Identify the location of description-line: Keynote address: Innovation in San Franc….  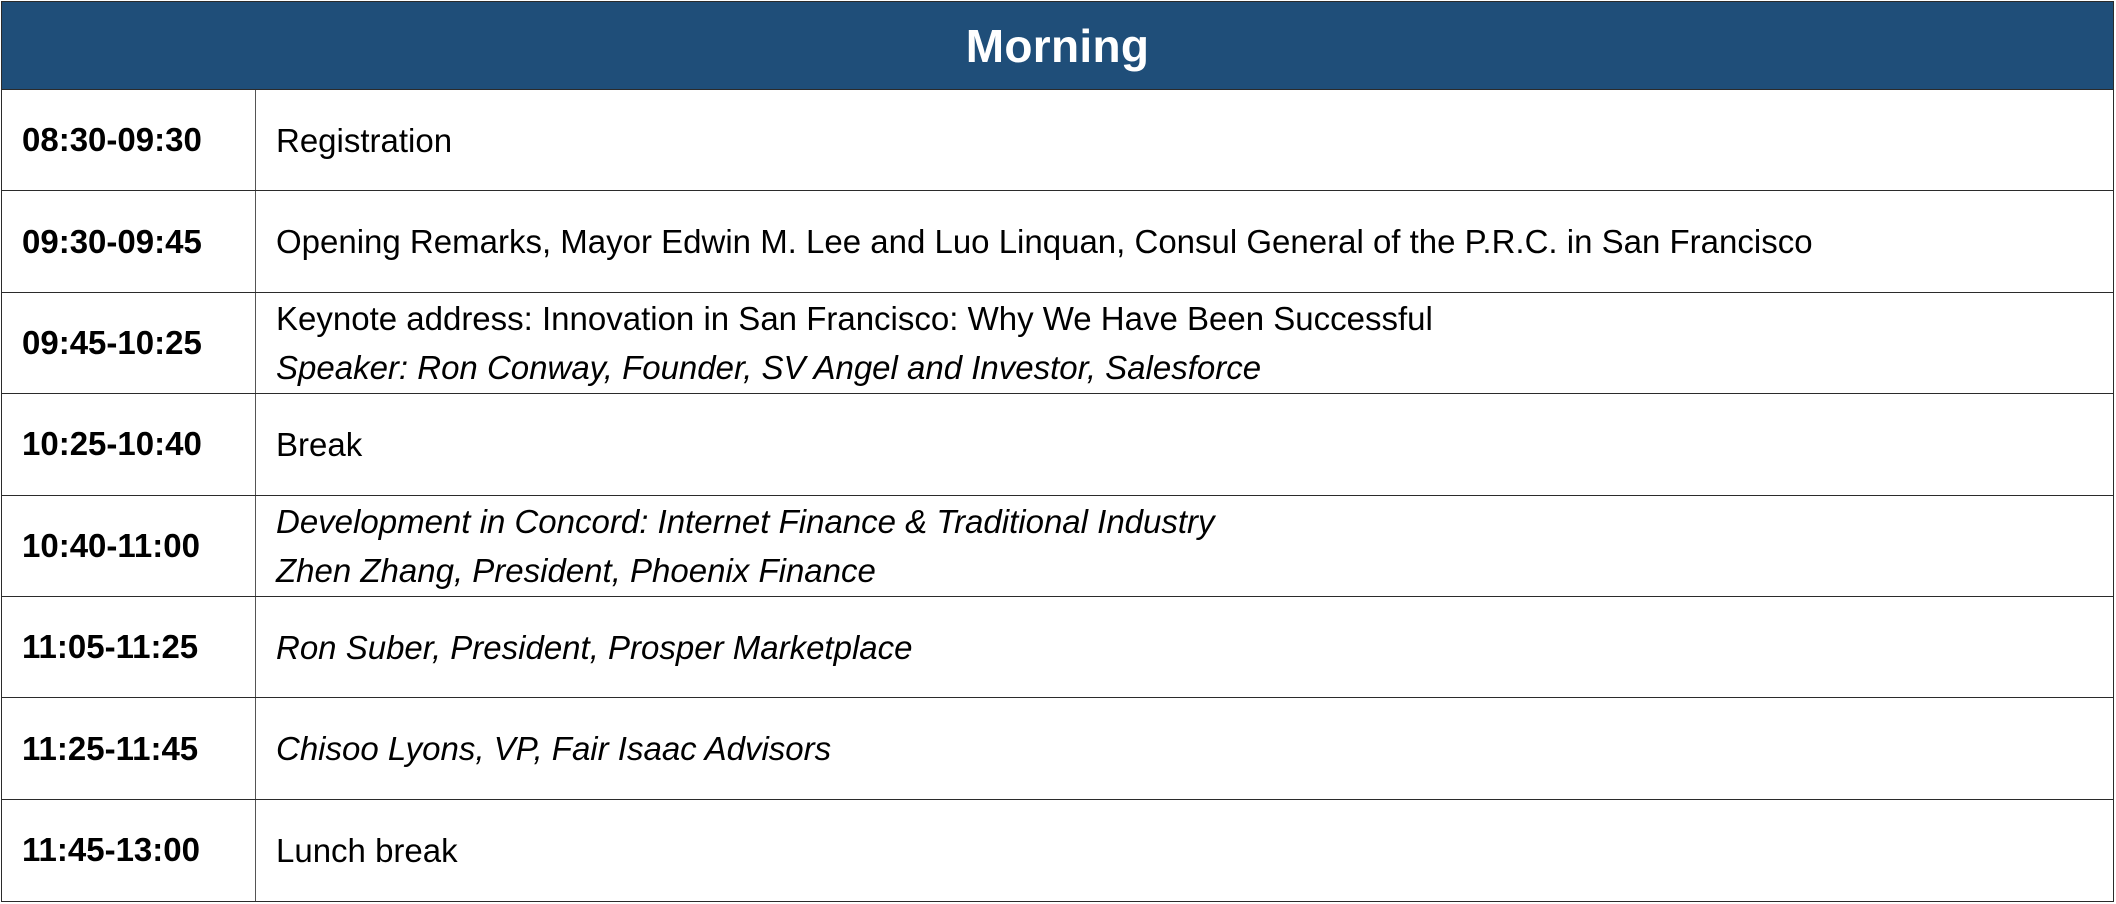
(854, 318).